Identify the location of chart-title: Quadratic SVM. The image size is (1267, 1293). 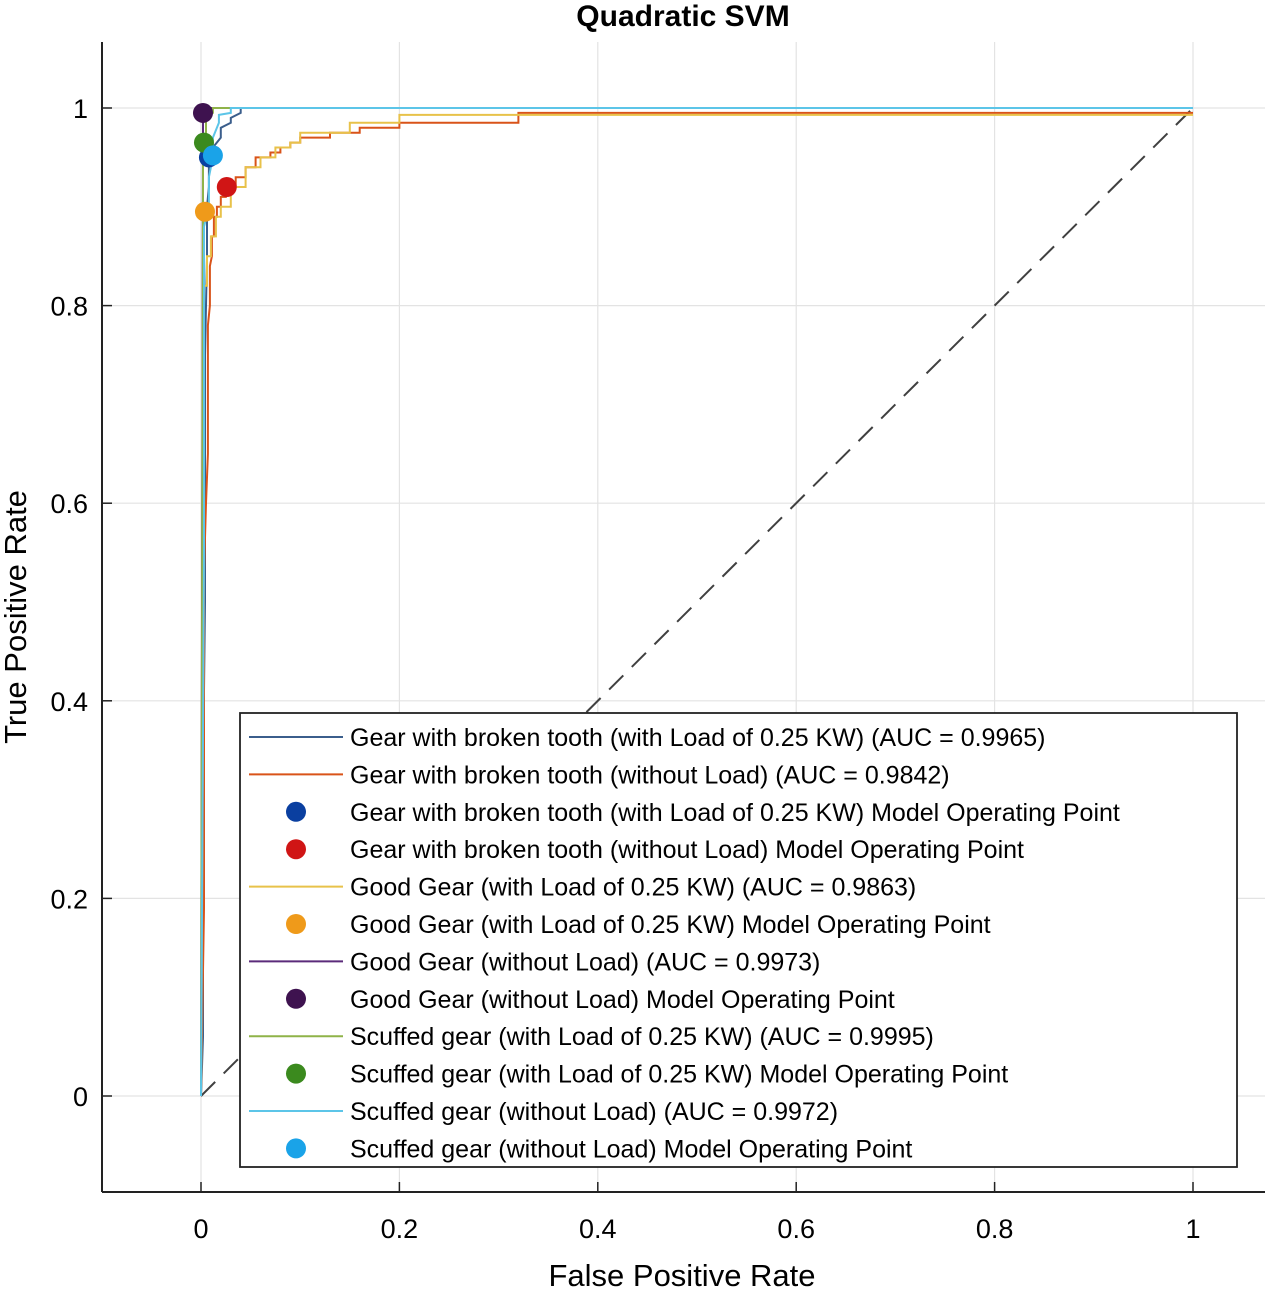
(682, 16).